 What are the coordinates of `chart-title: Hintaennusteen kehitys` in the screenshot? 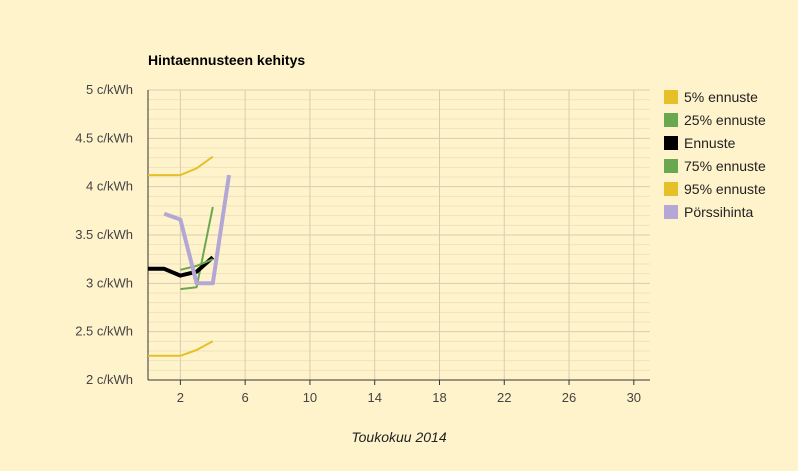 It's located at (226, 60).